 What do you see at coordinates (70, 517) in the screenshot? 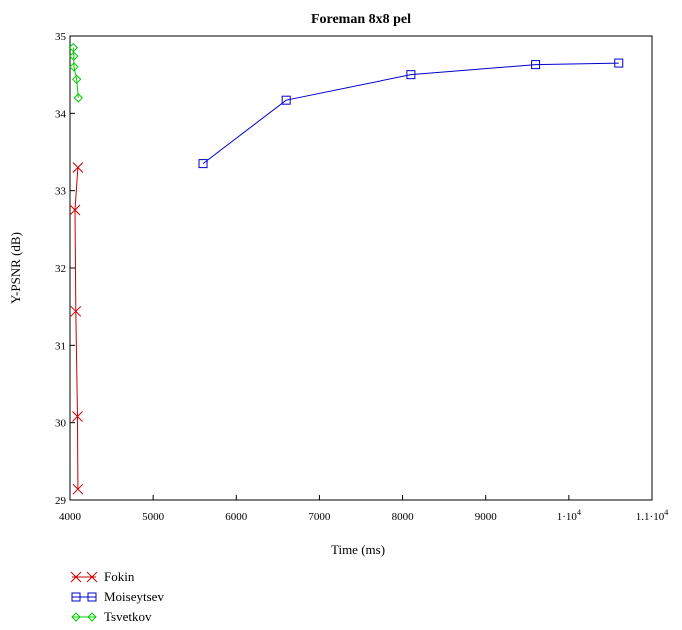
I see `x-tick-label: 4000` at bounding box center [70, 517].